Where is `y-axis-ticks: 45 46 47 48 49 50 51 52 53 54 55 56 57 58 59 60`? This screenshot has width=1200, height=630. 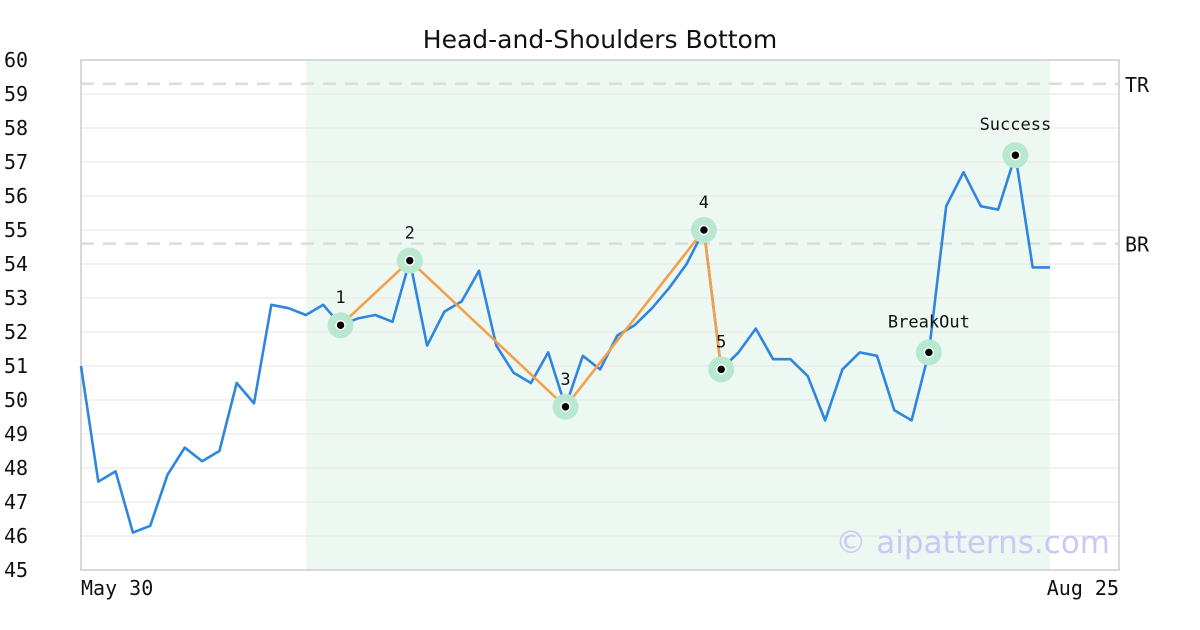
y-axis-ticks: 45 46 47 48 49 50 51 52 53 54 55 56 57 58 59 60 is located at coordinates (16, 315).